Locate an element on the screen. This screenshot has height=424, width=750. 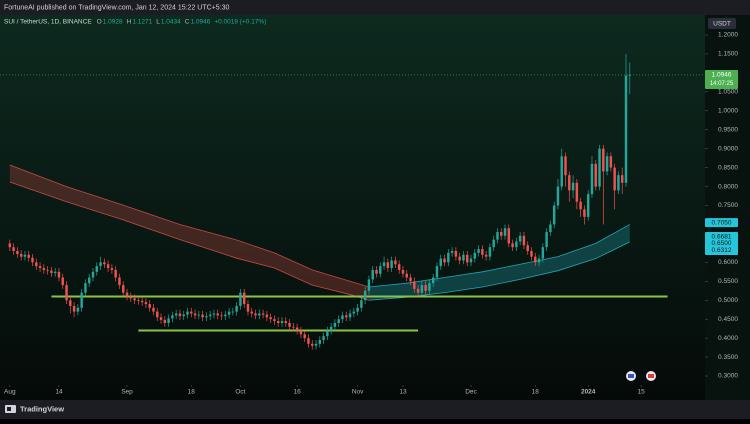
y-tick-label: 0.3500 is located at coordinates (728, 357).